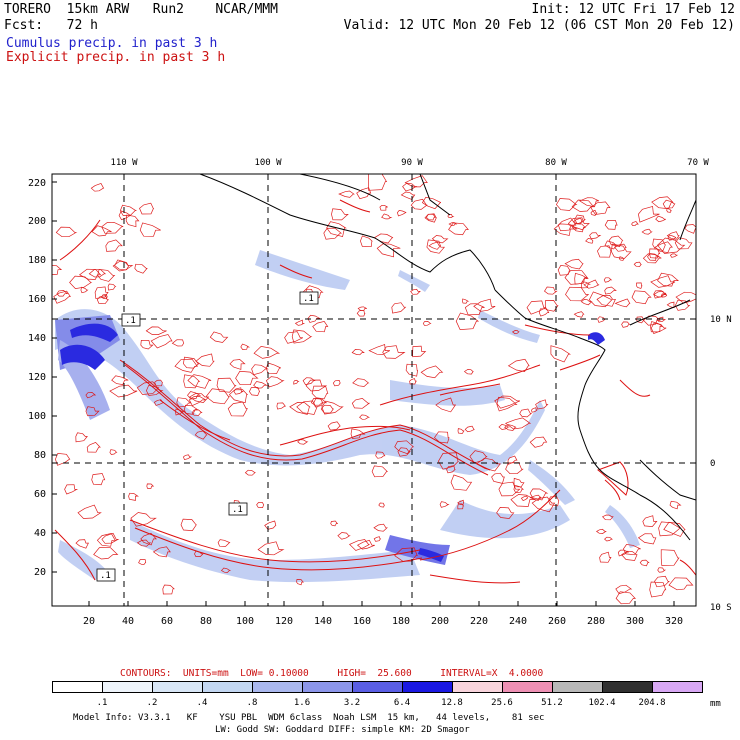 The image size is (740, 740). What do you see at coordinates (105, 576) in the screenshot?
I see `contour-label-4: .1` at bounding box center [105, 576].